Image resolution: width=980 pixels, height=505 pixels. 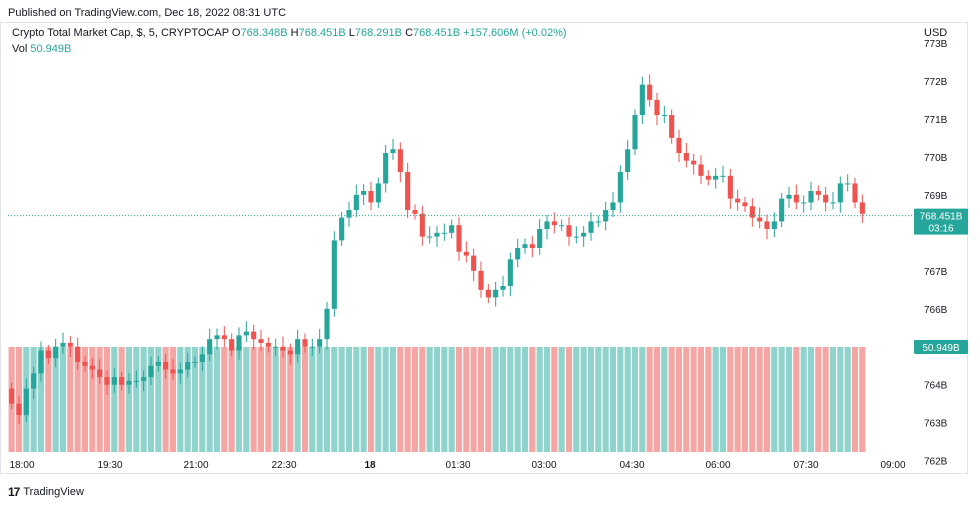 What do you see at coordinates (46, 492) in the screenshot?
I see `footer-brand: 17 TradingView` at bounding box center [46, 492].